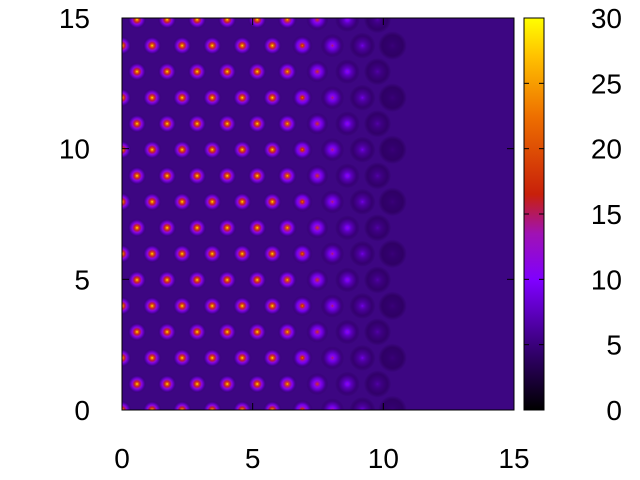 This screenshot has height=480, width=640. What do you see at coordinates (606, 83) in the screenshot?
I see `colorbar-tick-label: 25` at bounding box center [606, 83].